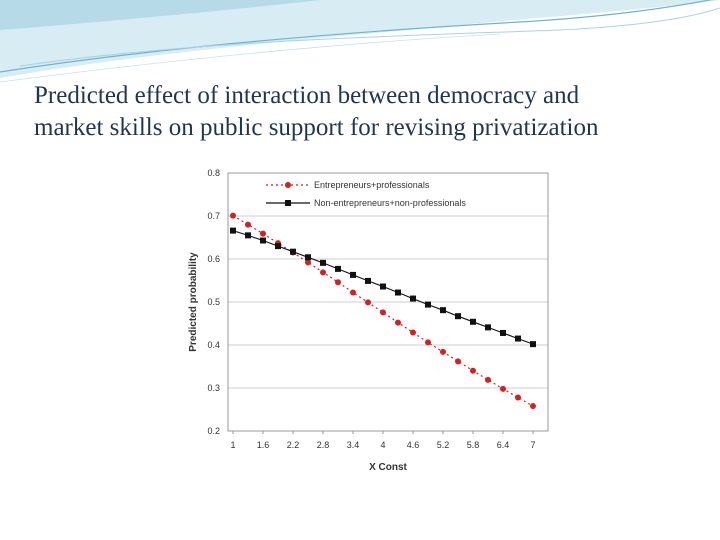 The height and width of the screenshot is (540, 720). I want to click on x-tick-label: 5.2, so click(443, 445).